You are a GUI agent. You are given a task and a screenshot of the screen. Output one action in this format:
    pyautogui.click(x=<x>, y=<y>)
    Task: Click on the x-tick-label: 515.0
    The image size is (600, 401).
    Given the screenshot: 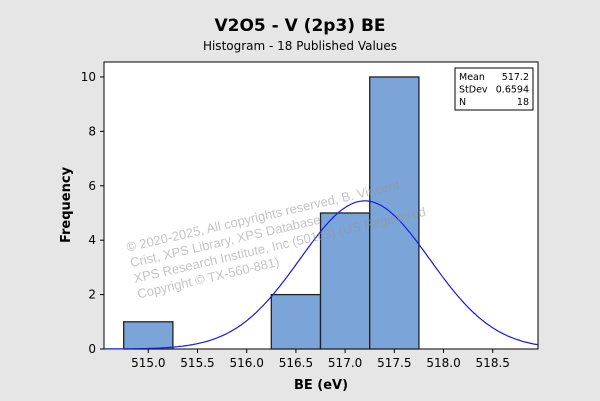 What is the action you would take?
    pyautogui.click(x=148, y=363)
    